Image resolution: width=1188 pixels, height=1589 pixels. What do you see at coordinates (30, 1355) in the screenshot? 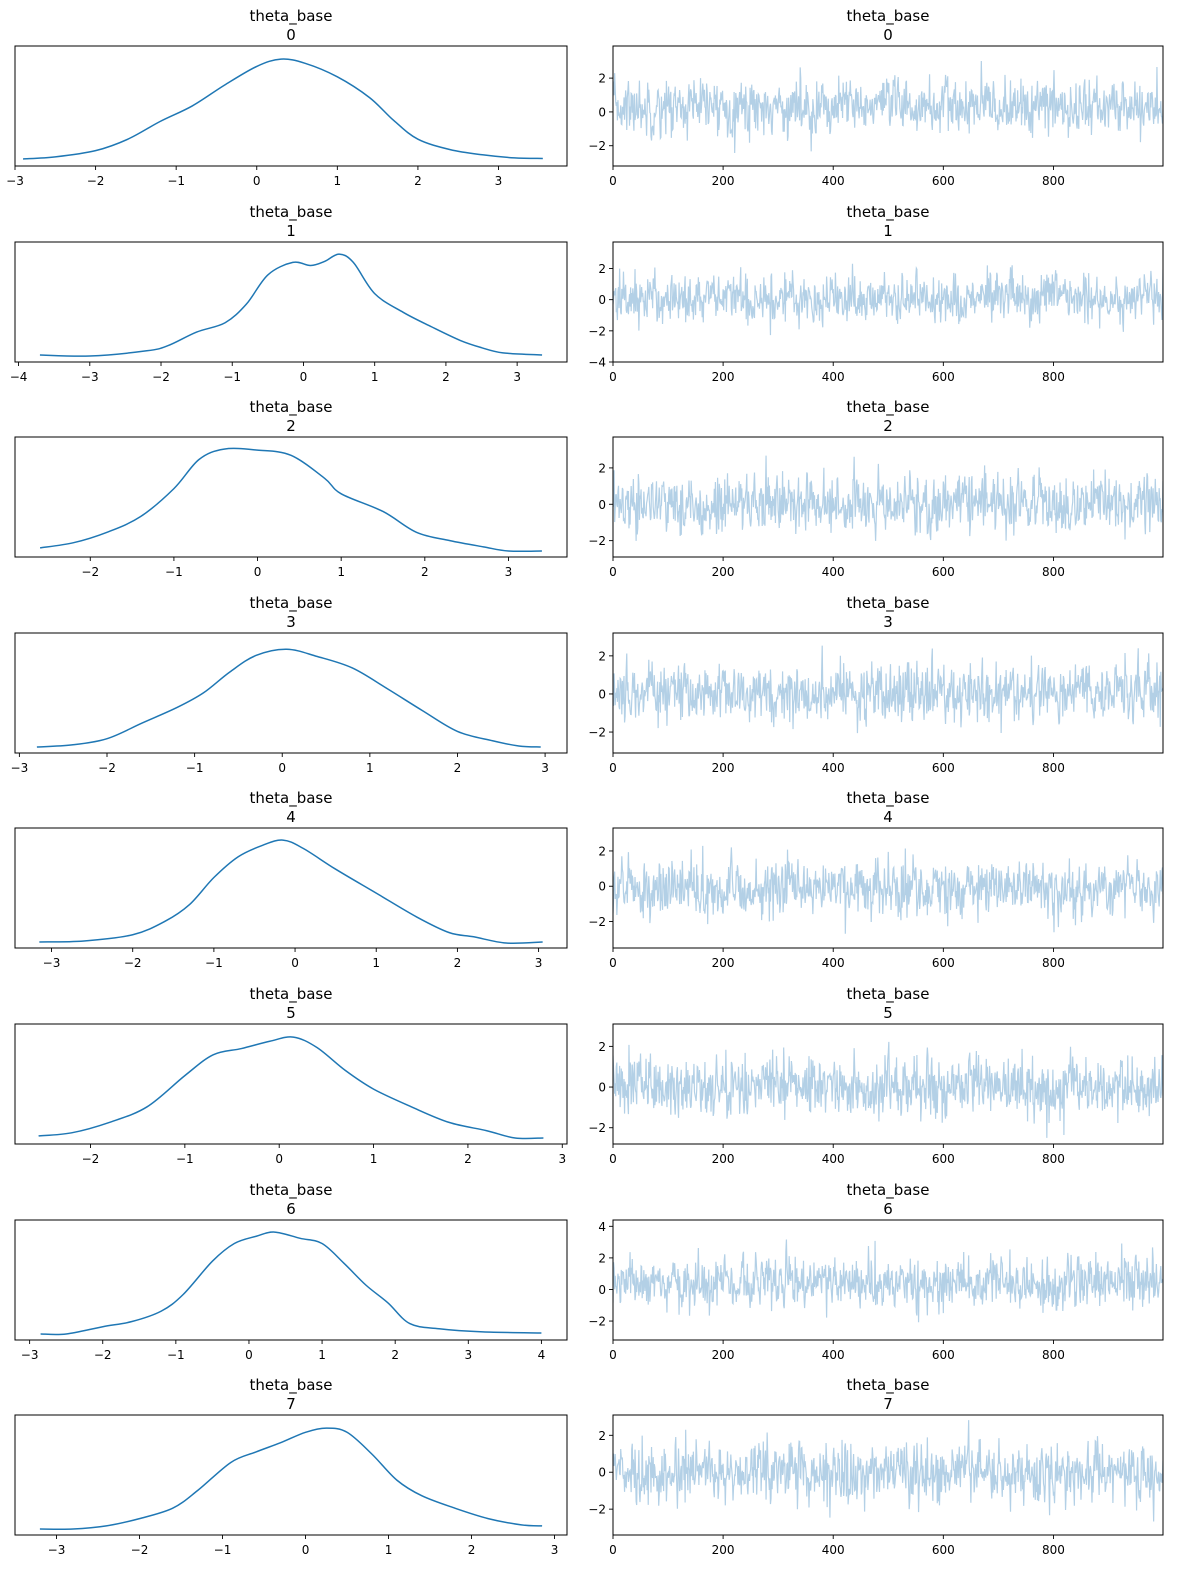
I see `x-tick-label: −3` at bounding box center [30, 1355].